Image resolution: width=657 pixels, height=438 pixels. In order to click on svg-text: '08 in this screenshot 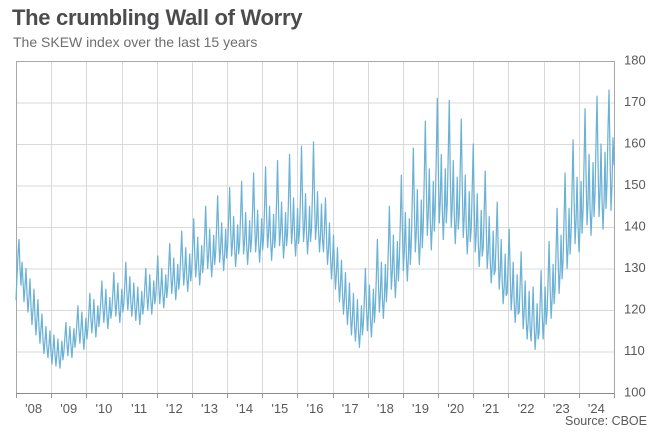, I will do `click(33, 408)`.